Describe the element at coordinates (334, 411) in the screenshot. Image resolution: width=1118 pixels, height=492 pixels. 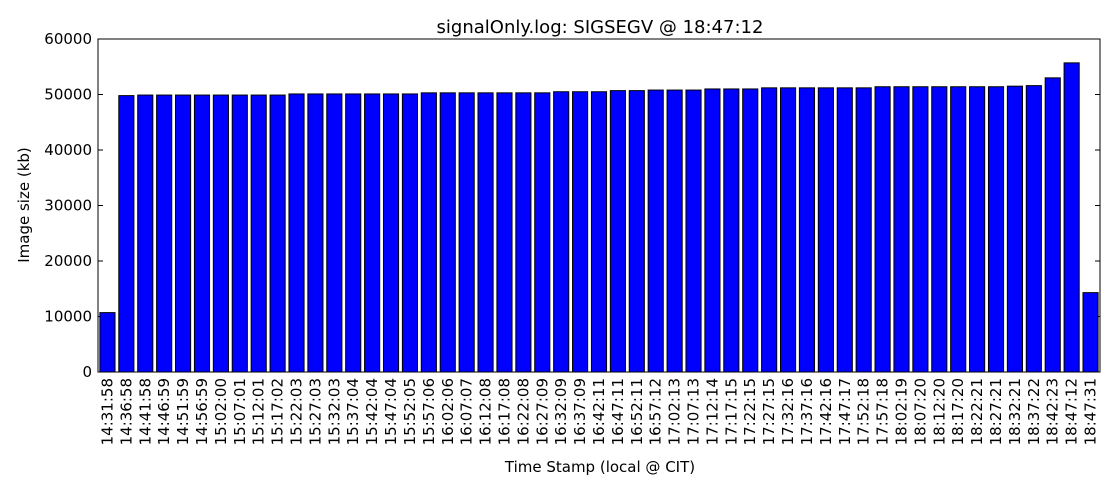
I see `x-tick-label: 15:32:03` at that location.